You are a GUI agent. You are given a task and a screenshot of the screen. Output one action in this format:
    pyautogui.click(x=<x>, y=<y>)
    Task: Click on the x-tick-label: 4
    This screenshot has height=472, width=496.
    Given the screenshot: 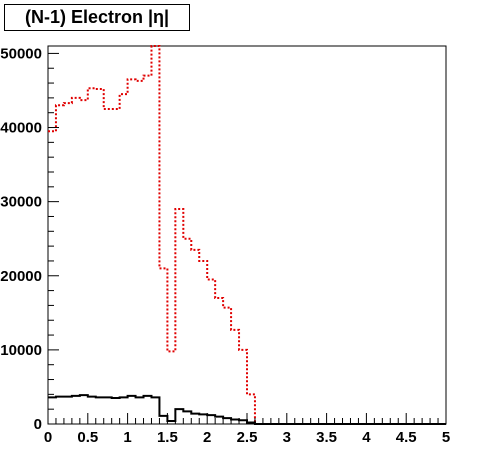 What is the action you would take?
    pyautogui.click(x=366, y=437)
    